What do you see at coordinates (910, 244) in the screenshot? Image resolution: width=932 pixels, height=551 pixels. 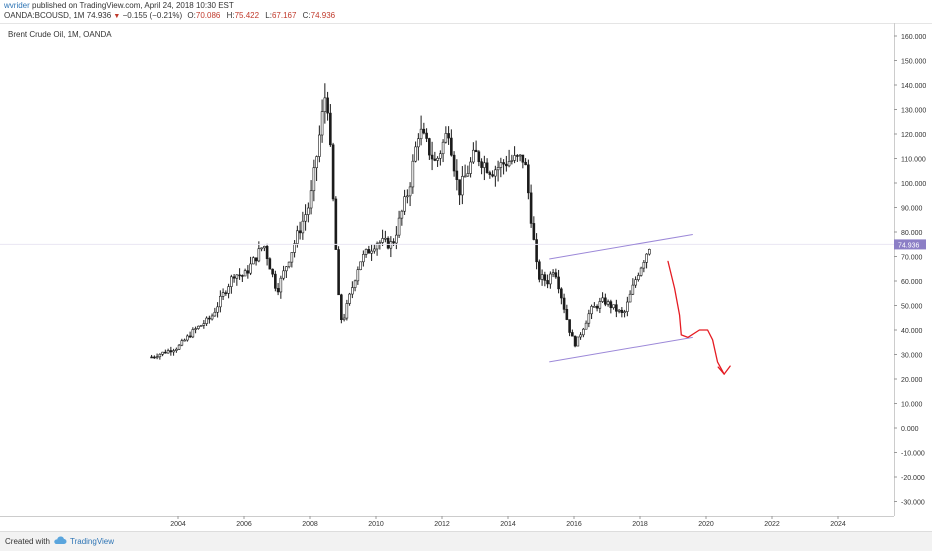 I see `price-tag-bg` at bounding box center [910, 244].